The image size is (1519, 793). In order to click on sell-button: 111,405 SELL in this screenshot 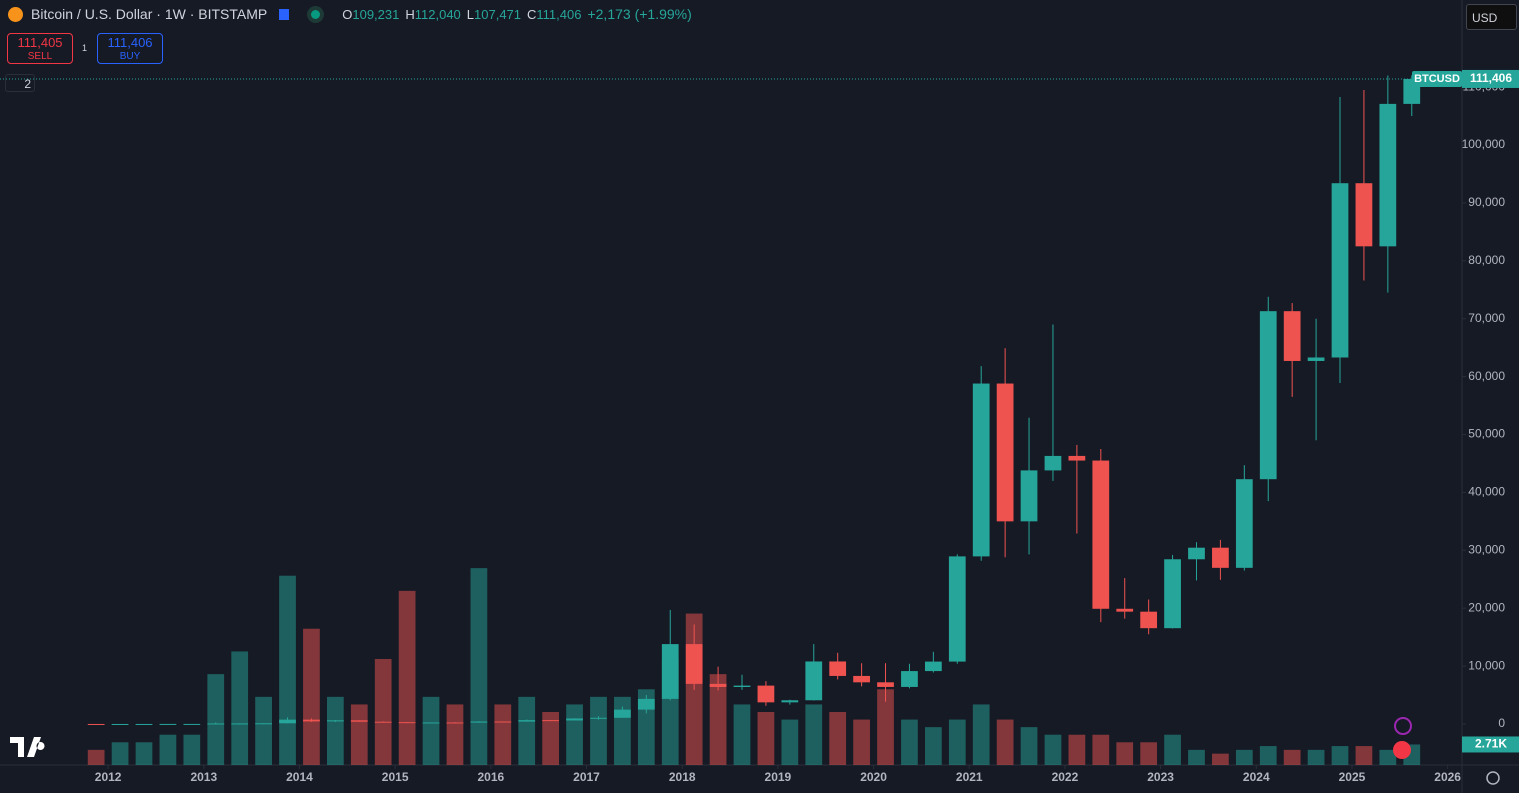, I will do `click(40, 48)`.